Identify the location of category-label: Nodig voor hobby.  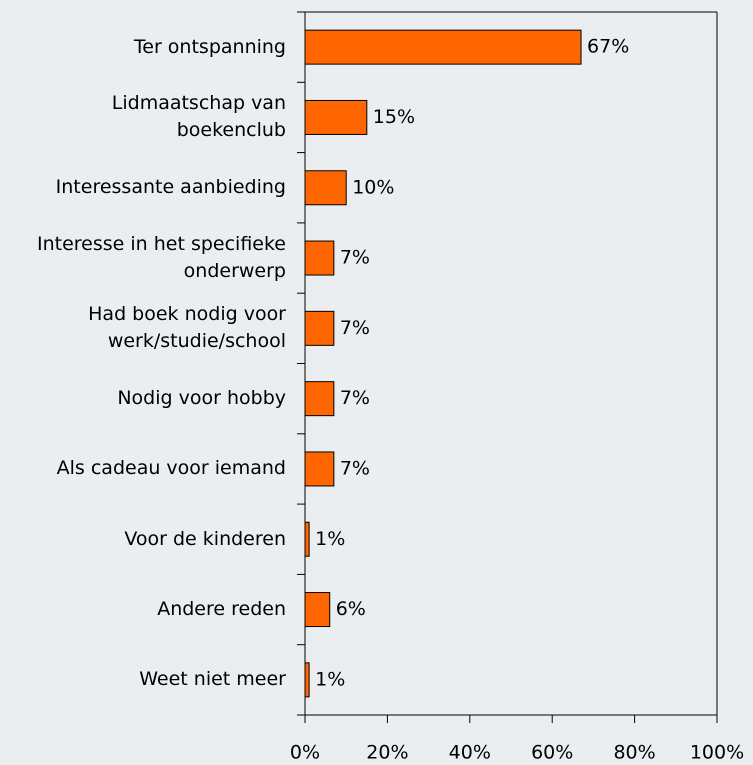
(201, 398).